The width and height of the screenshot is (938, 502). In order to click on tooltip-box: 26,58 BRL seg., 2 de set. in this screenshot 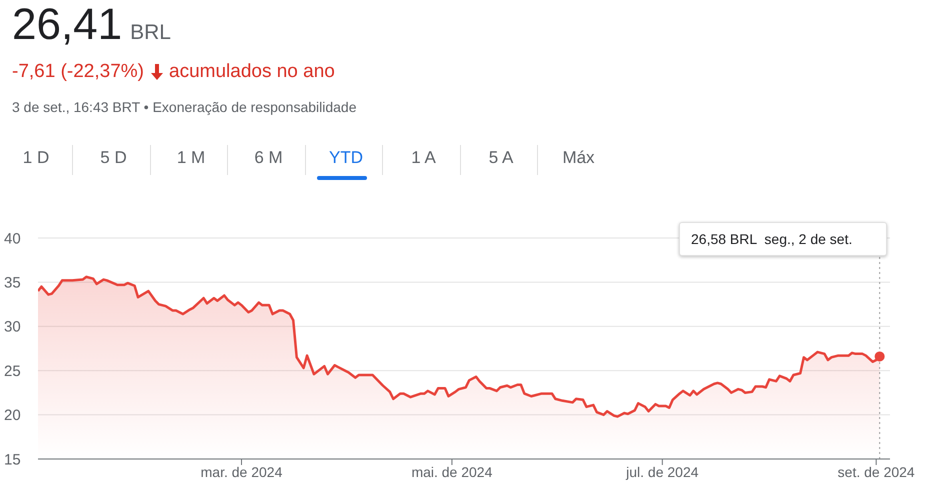, I will do `click(783, 239)`.